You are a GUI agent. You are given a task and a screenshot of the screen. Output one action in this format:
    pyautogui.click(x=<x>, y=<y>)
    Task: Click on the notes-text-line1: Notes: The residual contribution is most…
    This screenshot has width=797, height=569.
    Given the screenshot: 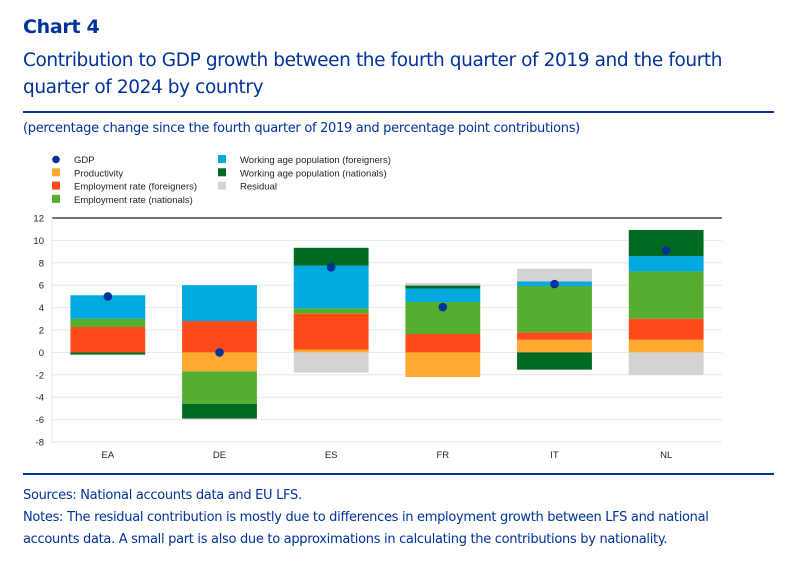 What is the action you would take?
    pyautogui.click(x=366, y=517)
    